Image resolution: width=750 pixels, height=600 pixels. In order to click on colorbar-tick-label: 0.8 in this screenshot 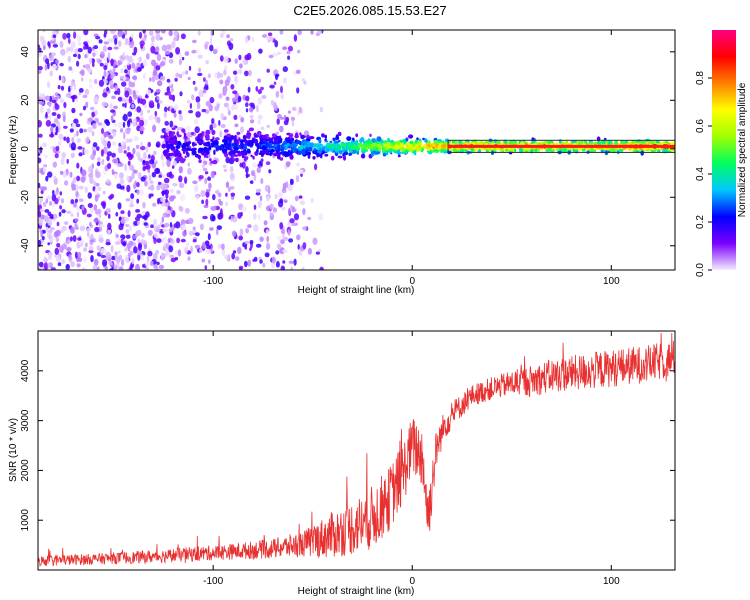, I will do `click(700, 78)`.